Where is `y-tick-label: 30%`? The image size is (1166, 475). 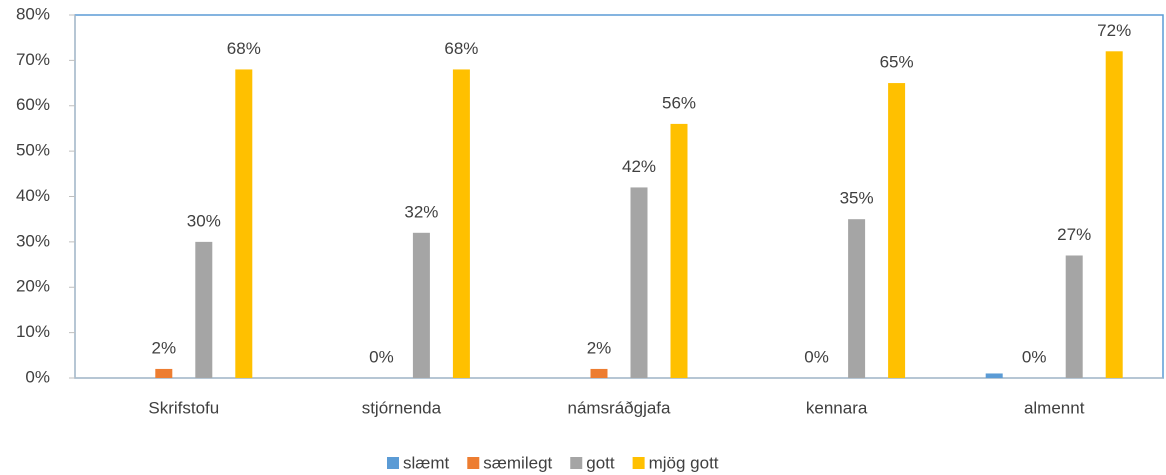
y-tick-label: 30% is located at coordinates (33, 240).